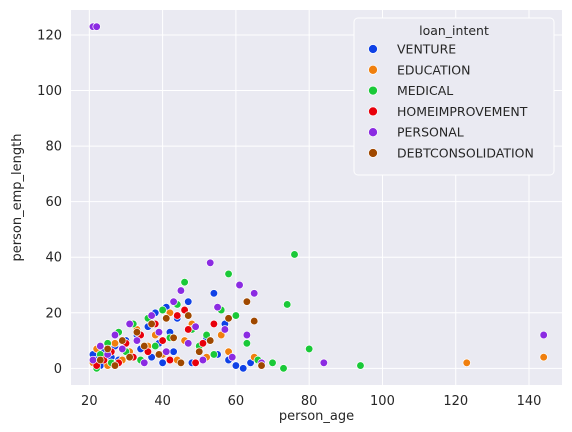 The image size is (572, 432). What do you see at coordinates (455, 401) in the screenshot?
I see `x-tick-label: 120` at bounding box center [455, 401].